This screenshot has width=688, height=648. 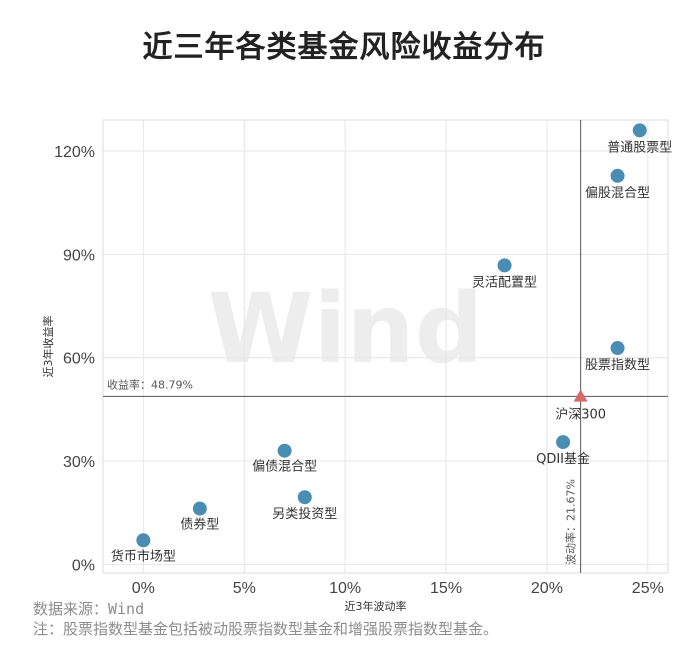 I want to click on data-point-label: 另类投资型, so click(x=304, y=514).